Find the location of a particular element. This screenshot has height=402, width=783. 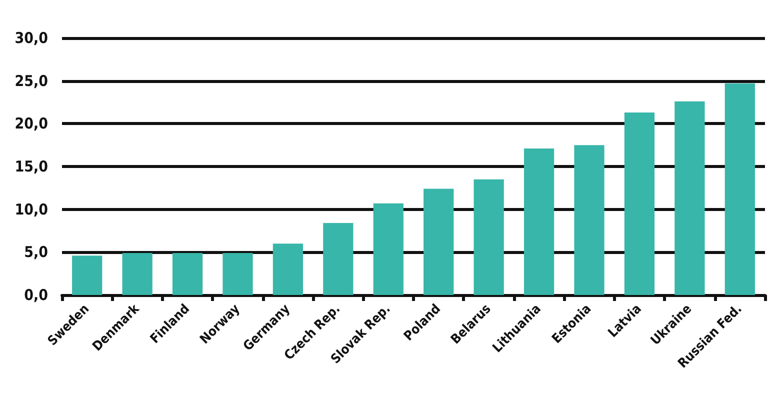

y-tick-label: 15,0 is located at coordinates (31, 167).